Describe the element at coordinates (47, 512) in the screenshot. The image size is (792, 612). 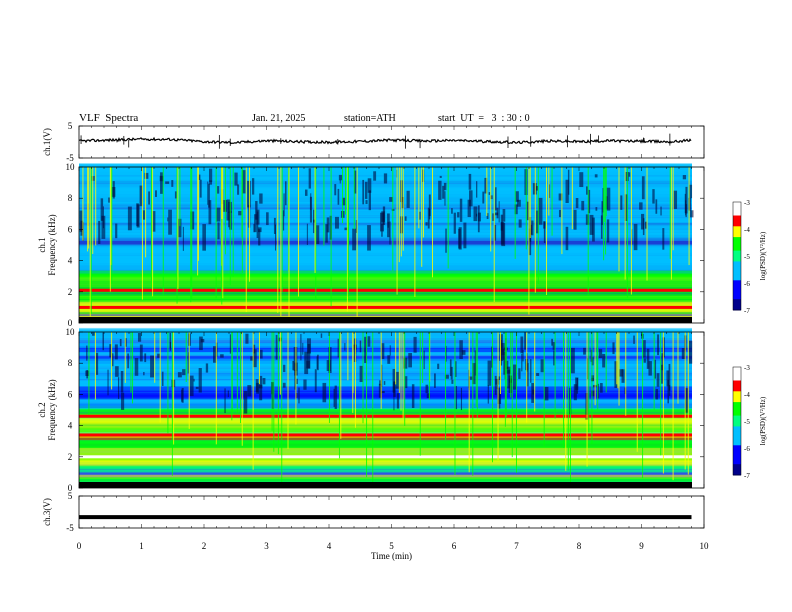
I see `y-axis-label: ch.3(V)` at that location.